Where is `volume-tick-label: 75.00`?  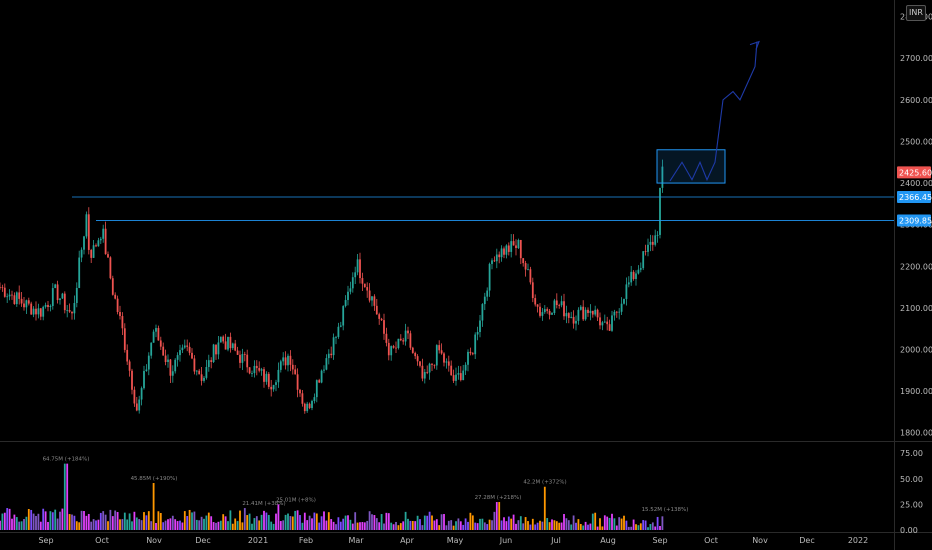 volume-tick-label: 75.00 is located at coordinates (911, 453).